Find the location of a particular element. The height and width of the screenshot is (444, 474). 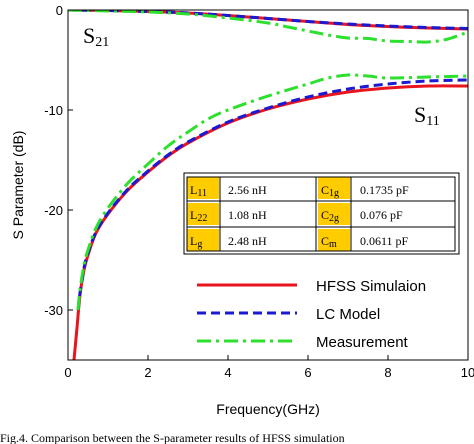

x-tick-label: 0 is located at coordinates (67, 372).